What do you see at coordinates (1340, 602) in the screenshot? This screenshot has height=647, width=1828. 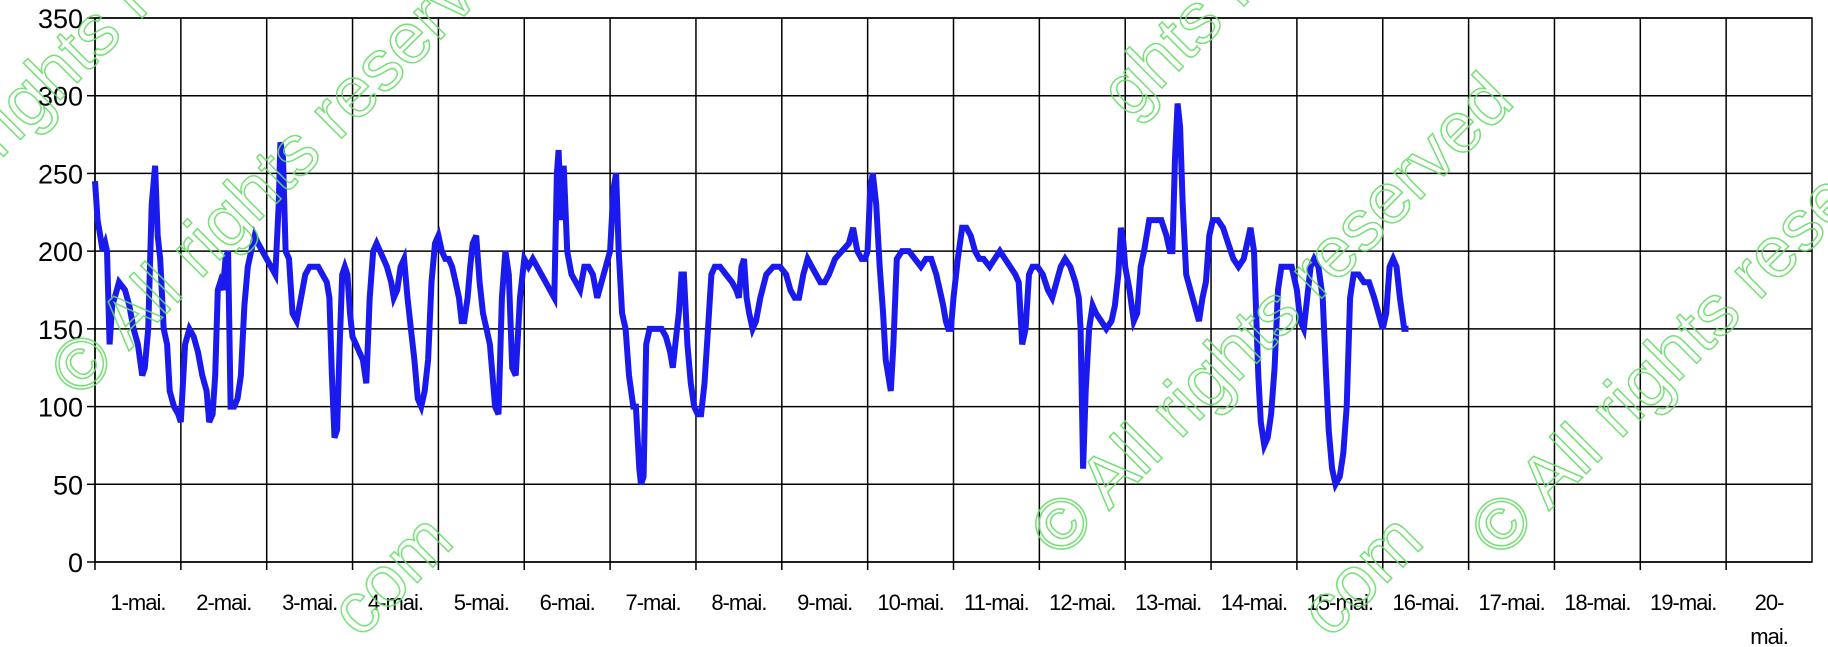 I see `x-tick-label: 15-mai.` at bounding box center [1340, 602].